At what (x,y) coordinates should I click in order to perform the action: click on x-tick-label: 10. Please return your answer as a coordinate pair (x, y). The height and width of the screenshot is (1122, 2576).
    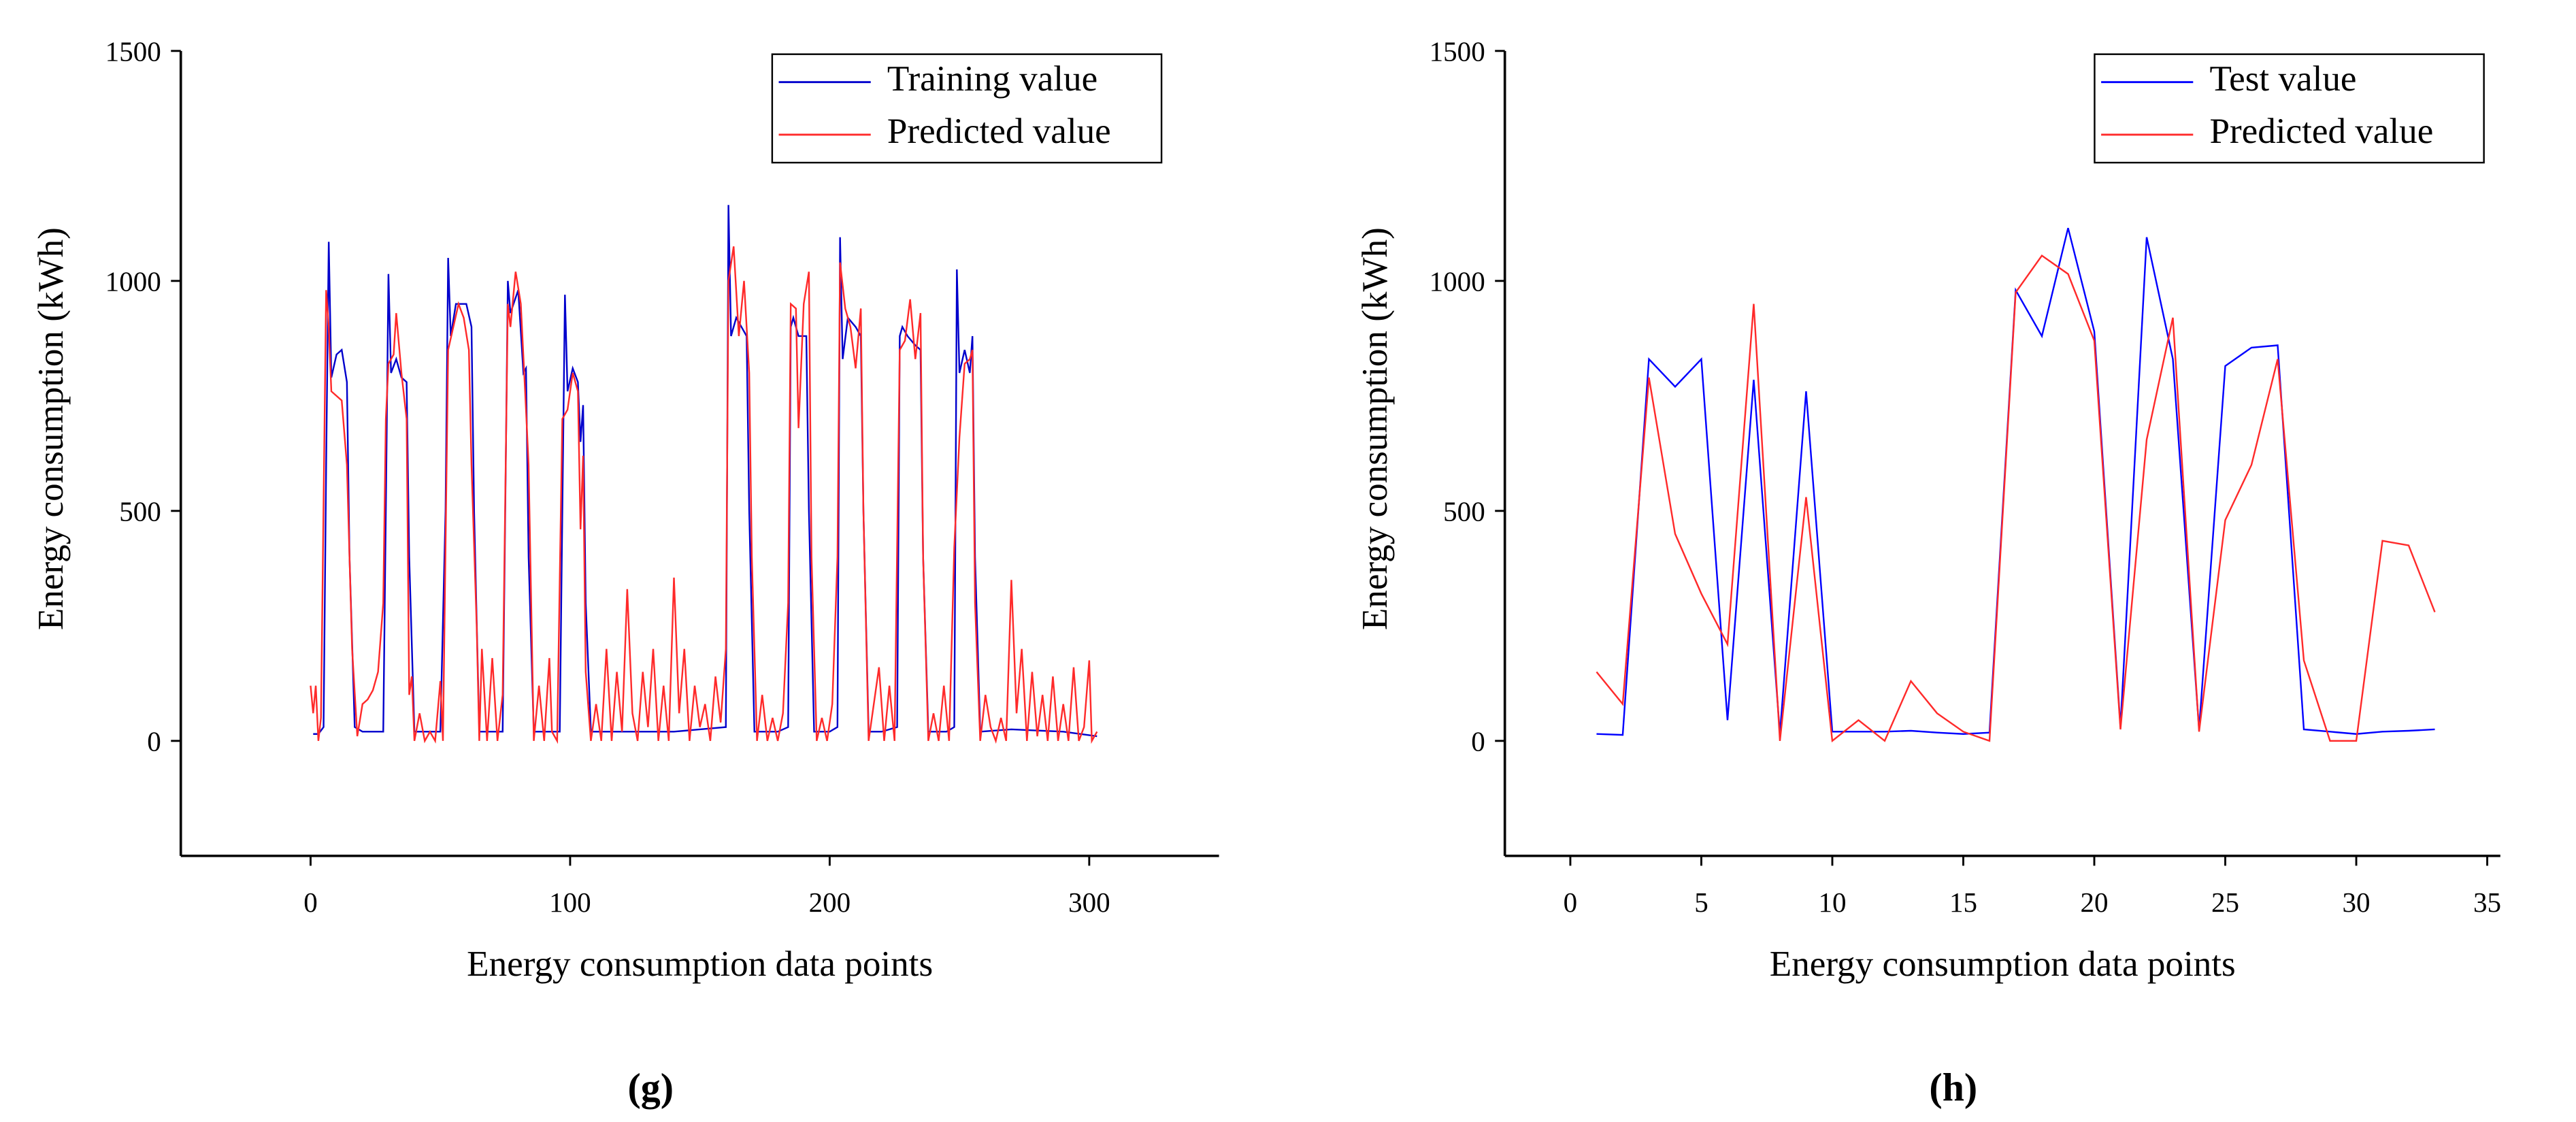
    Looking at the image, I should click on (1832, 903).